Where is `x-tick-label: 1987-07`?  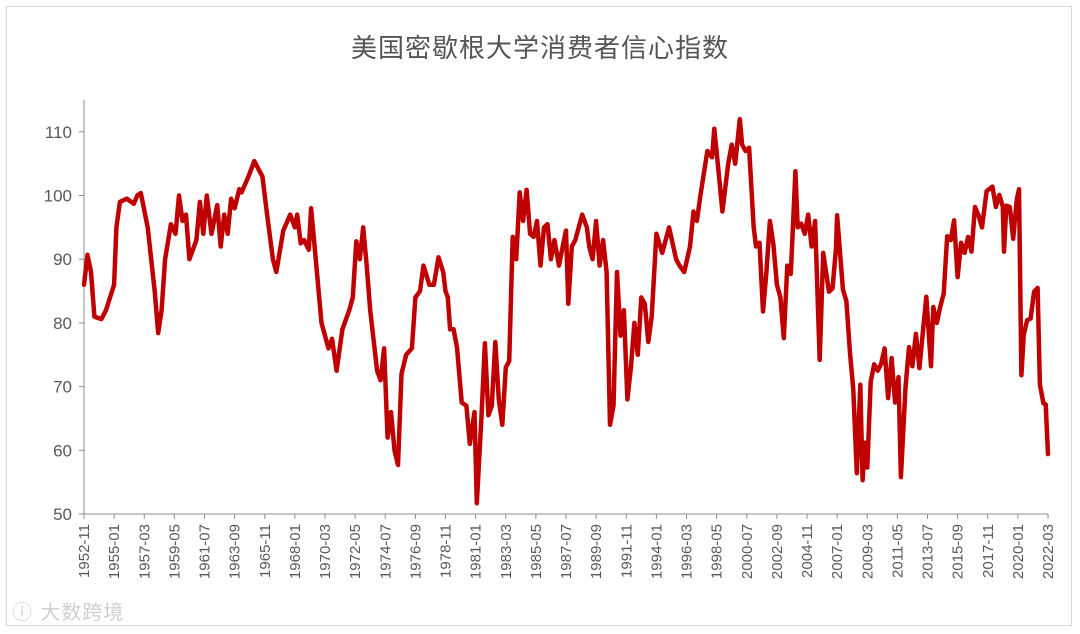
x-tick-label: 1987-07 is located at coordinates (566, 551).